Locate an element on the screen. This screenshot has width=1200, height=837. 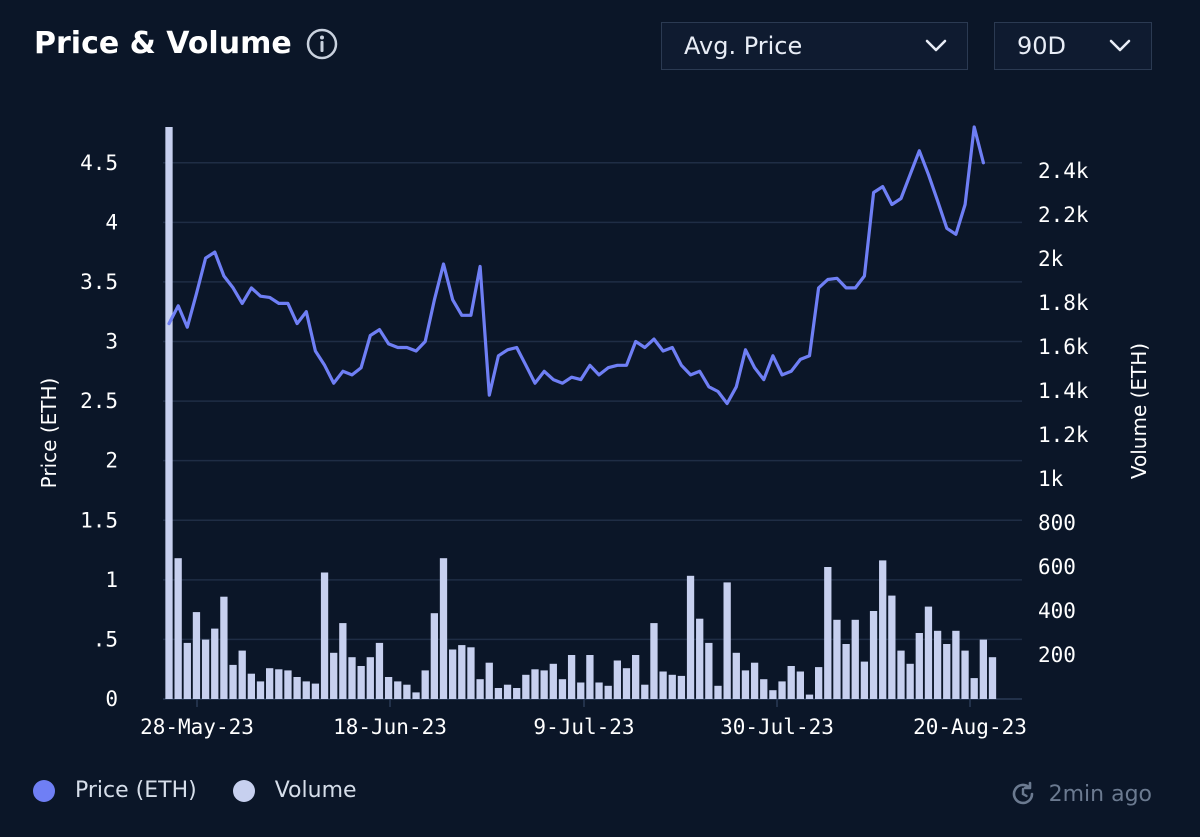
x-tick-label: 9-Jul-23 is located at coordinates (583, 727).